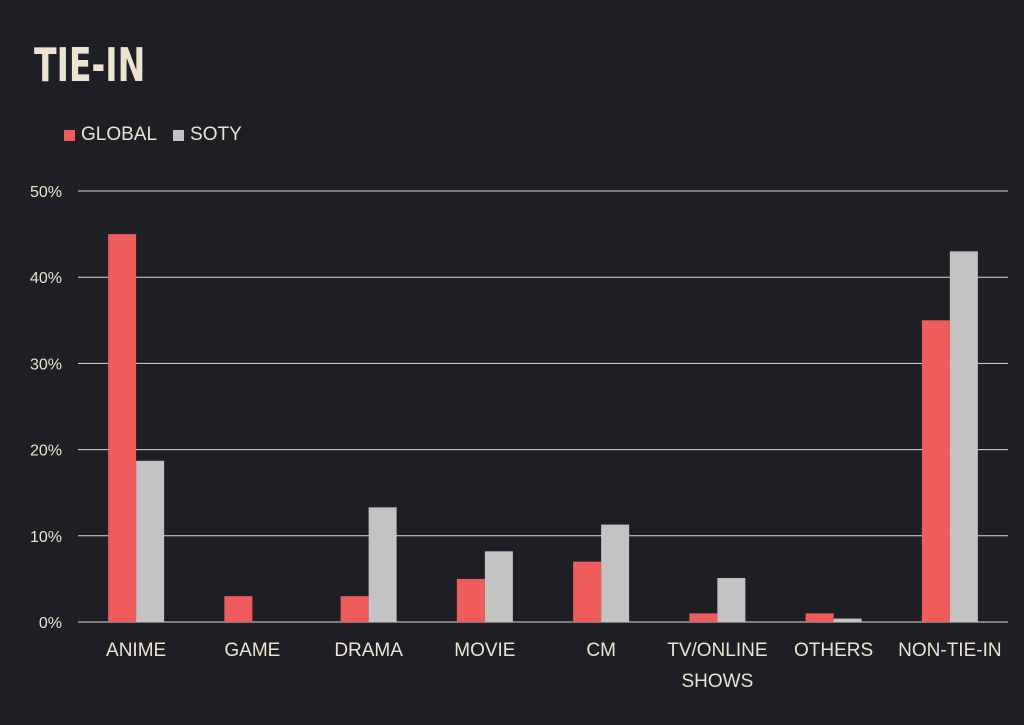  Describe the element at coordinates (717, 650) in the screenshot. I see `x-tick-label: TV/ONLINE` at that location.